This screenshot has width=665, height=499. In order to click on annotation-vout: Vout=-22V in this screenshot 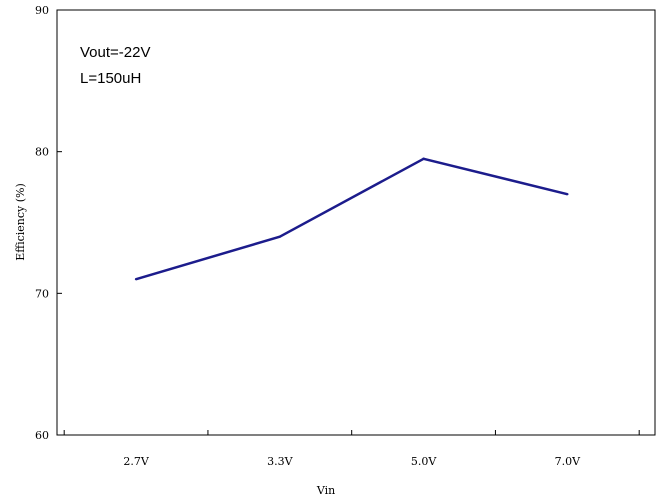, I will do `click(115, 52)`.